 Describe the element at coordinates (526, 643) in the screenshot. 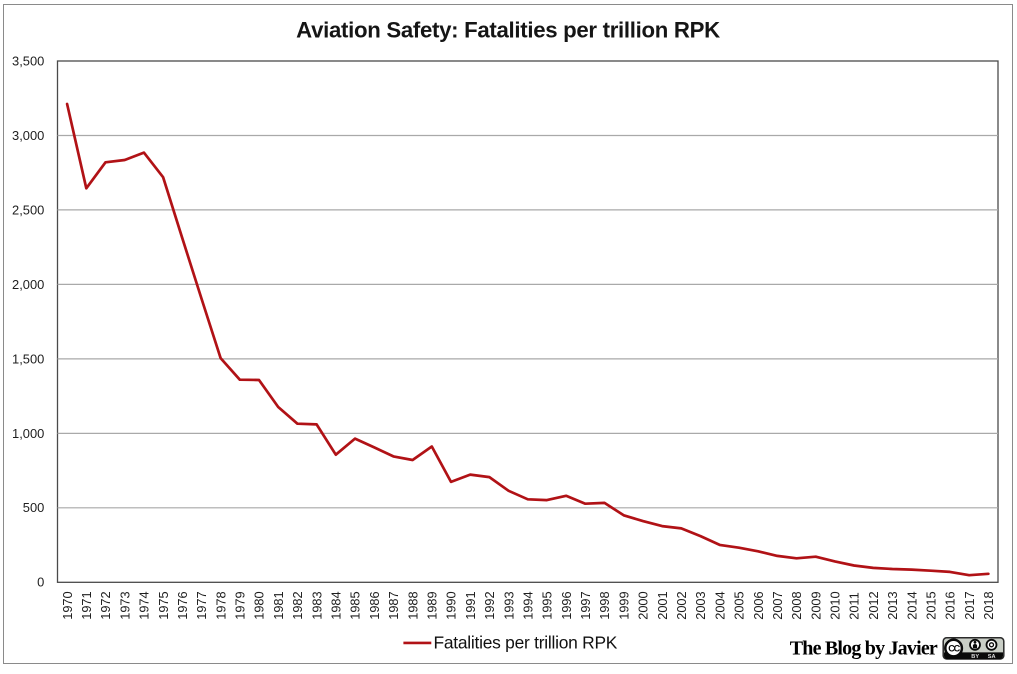

I see `svg-text: Fatalities per trillion RPK` at that location.